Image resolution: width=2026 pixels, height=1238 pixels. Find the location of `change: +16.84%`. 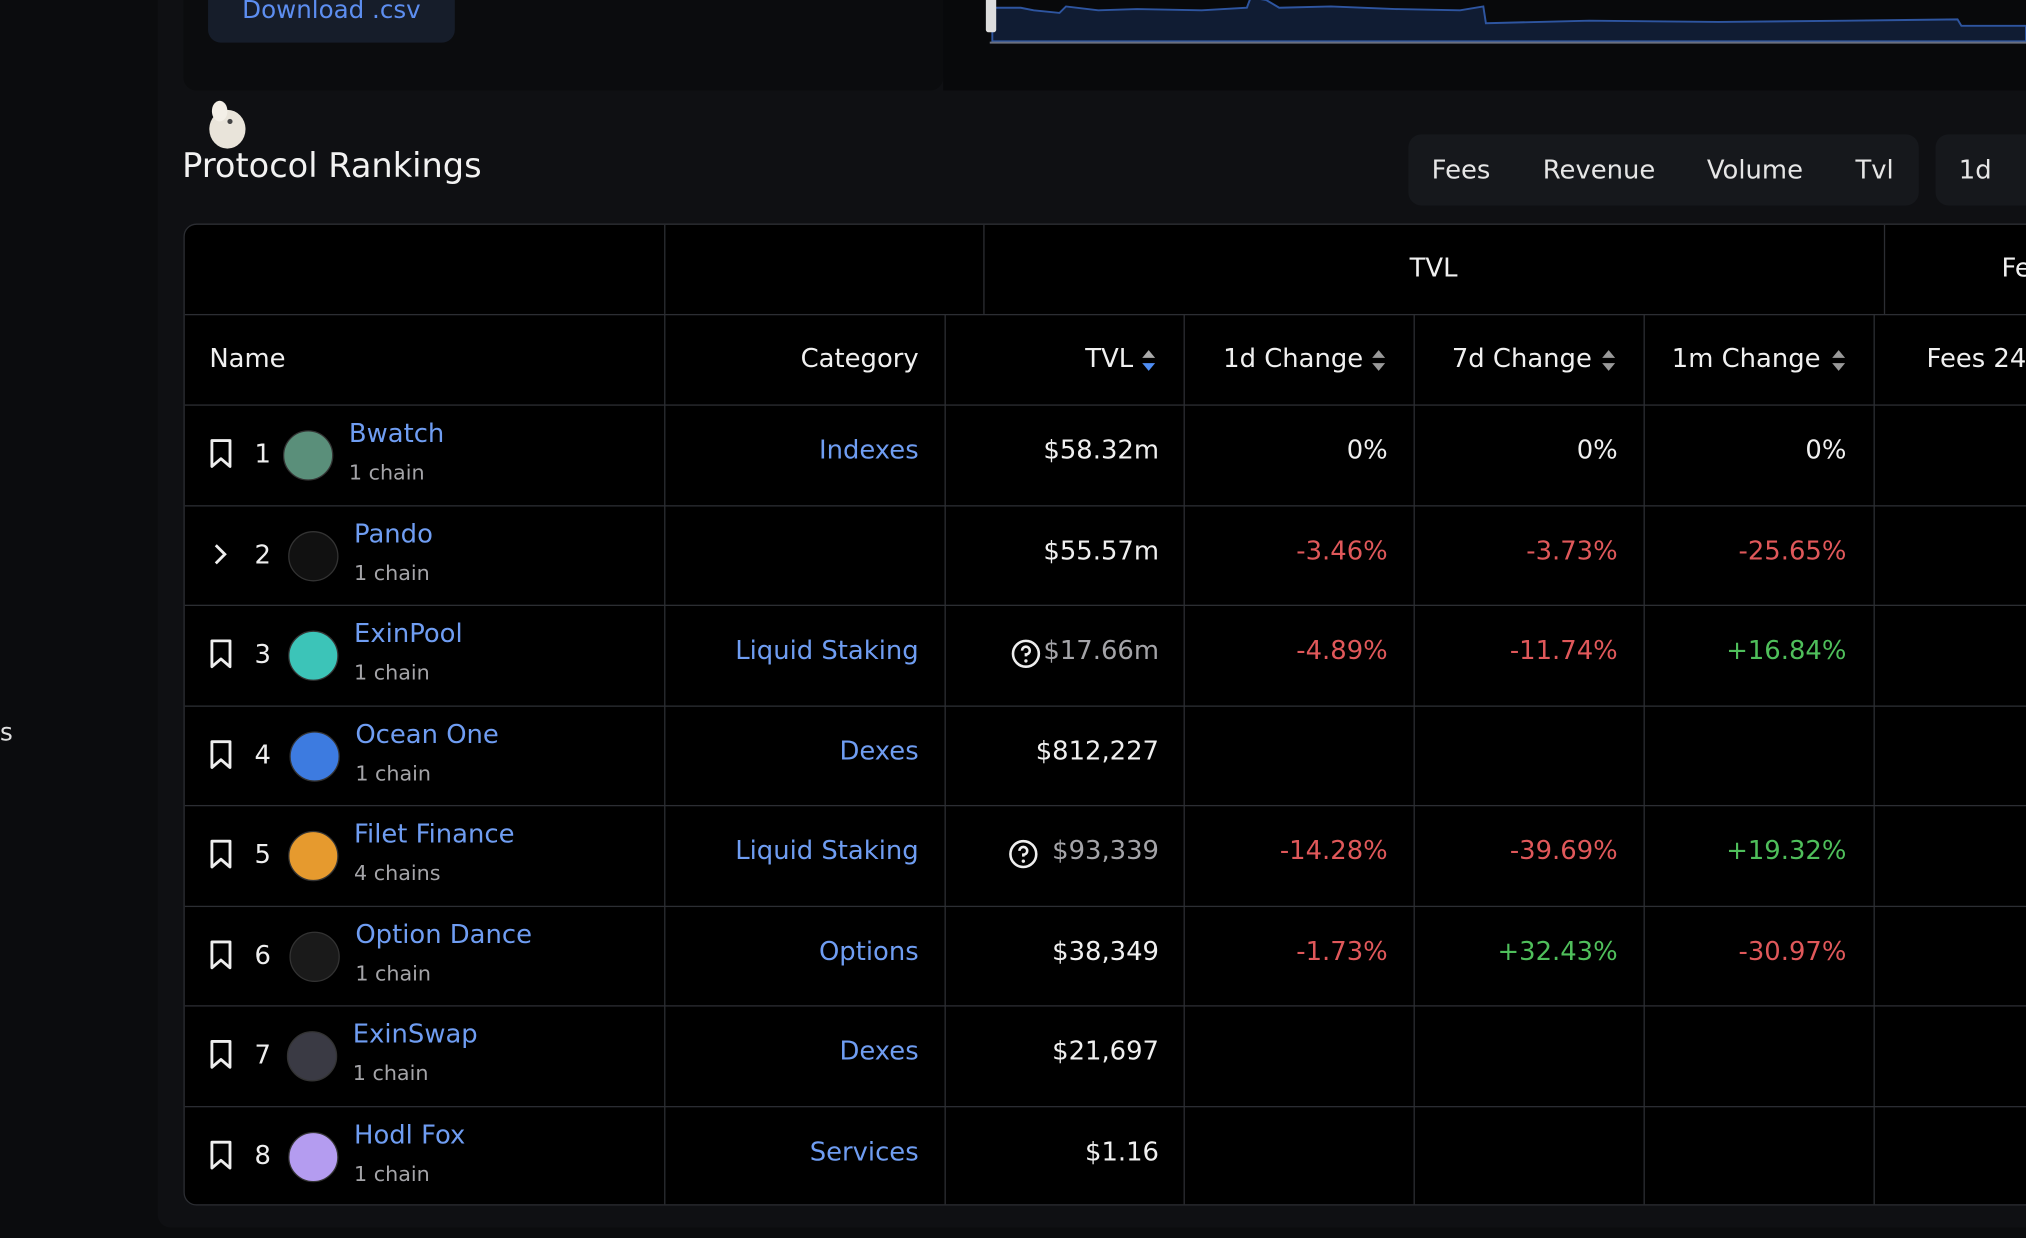

change: +16.84% is located at coordinates (1786, 650).